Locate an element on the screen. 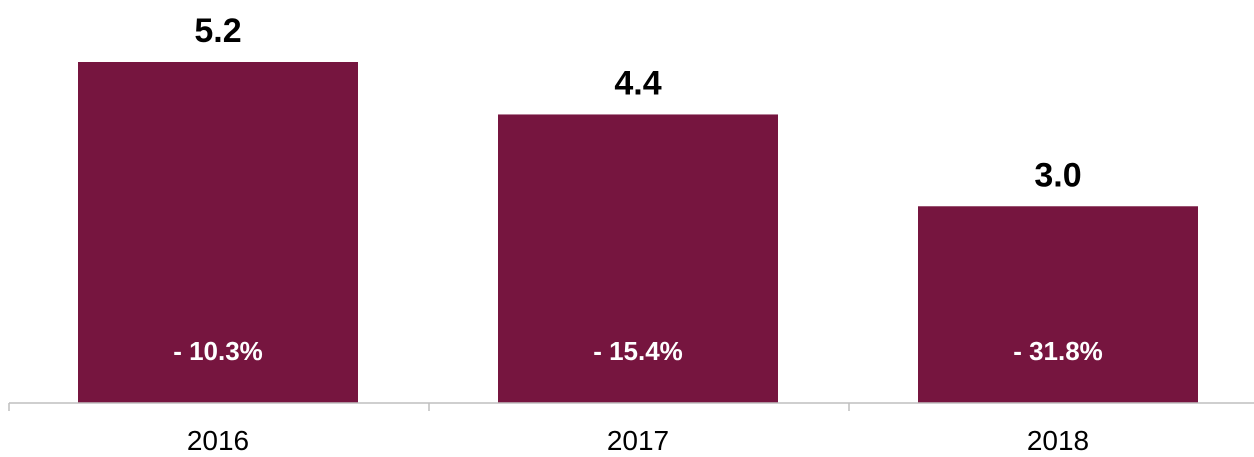  value-label-2018: 3.0 is located at coordinates (1057, 175).